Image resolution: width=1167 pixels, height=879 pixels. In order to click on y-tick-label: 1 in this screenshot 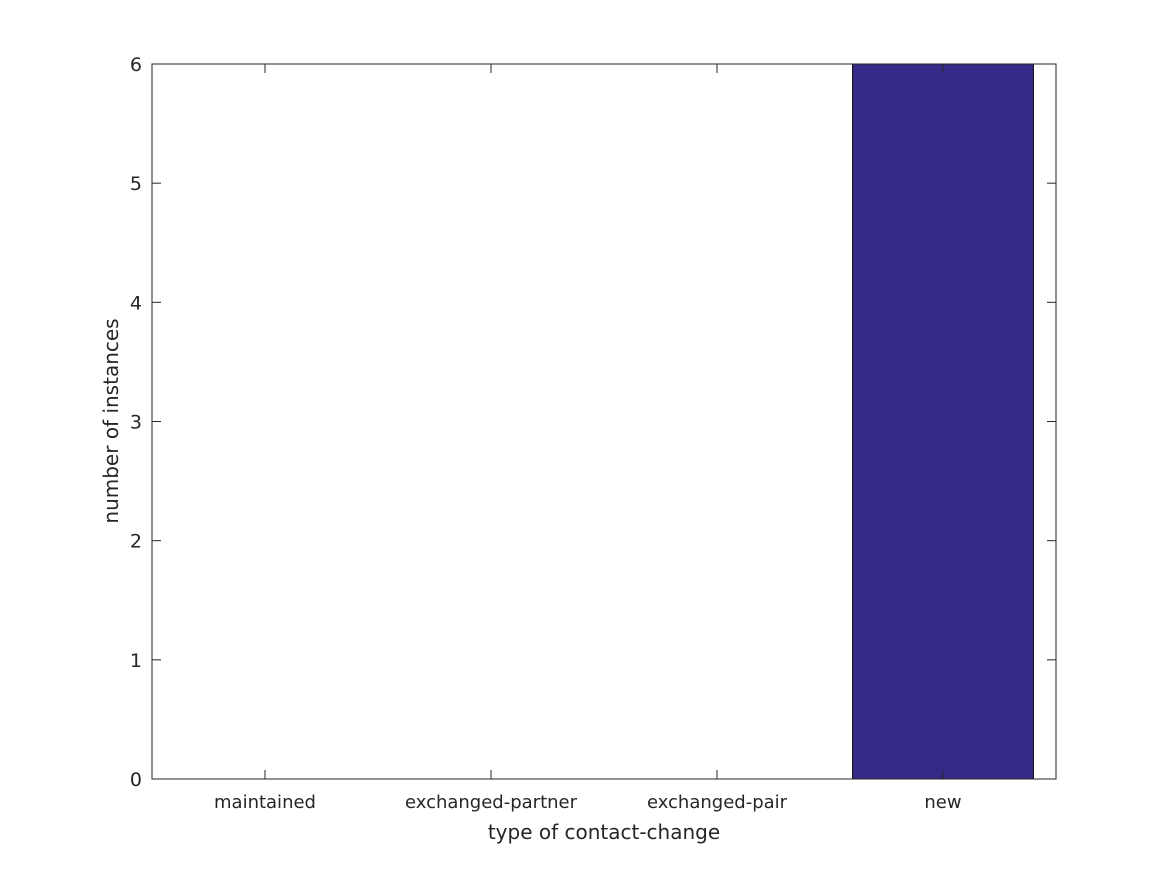, I will do `click(136, 661)`.